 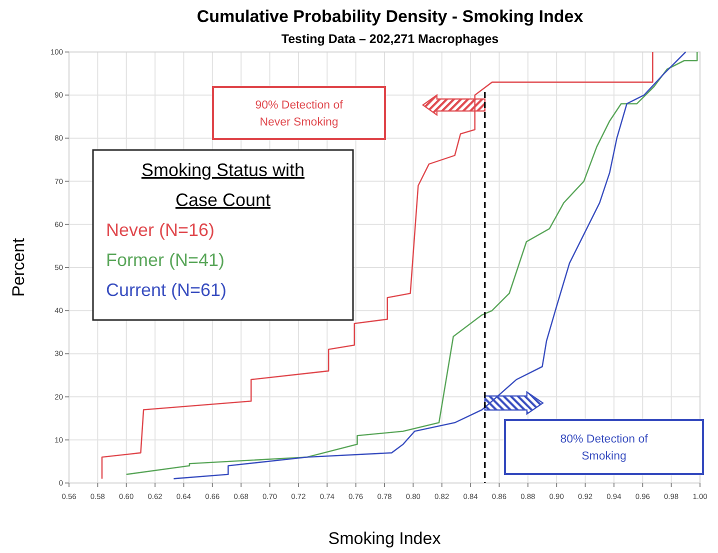 What do you see at coordinates (385, 538) in the screenshot?
I see `x-axis-title: Smoking Index` at bounding box center [385, 538].